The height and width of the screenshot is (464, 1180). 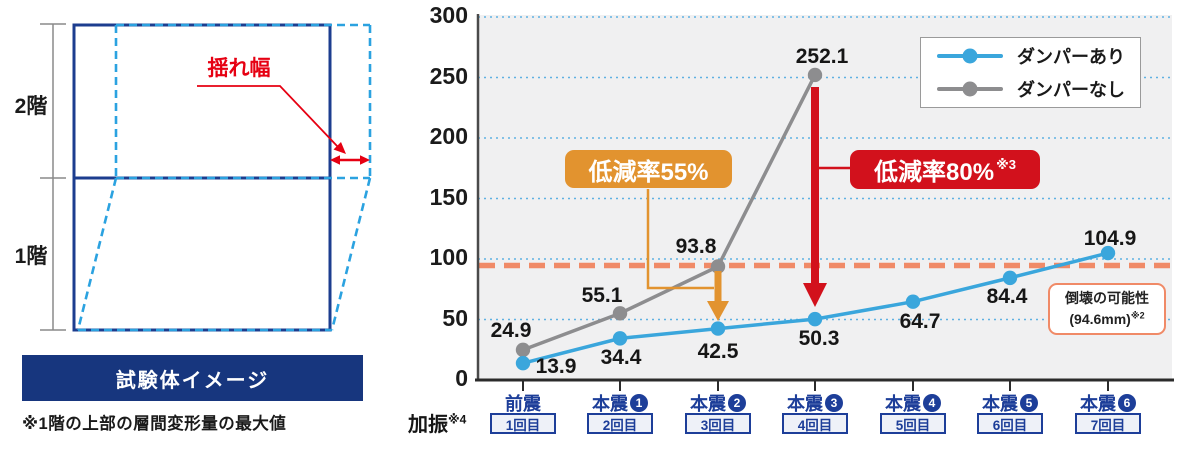 What do you see at coordinates (523, 423) in the screenshot?
I see `x-category-round-label: 1回目` at bounding box center [523, 423].